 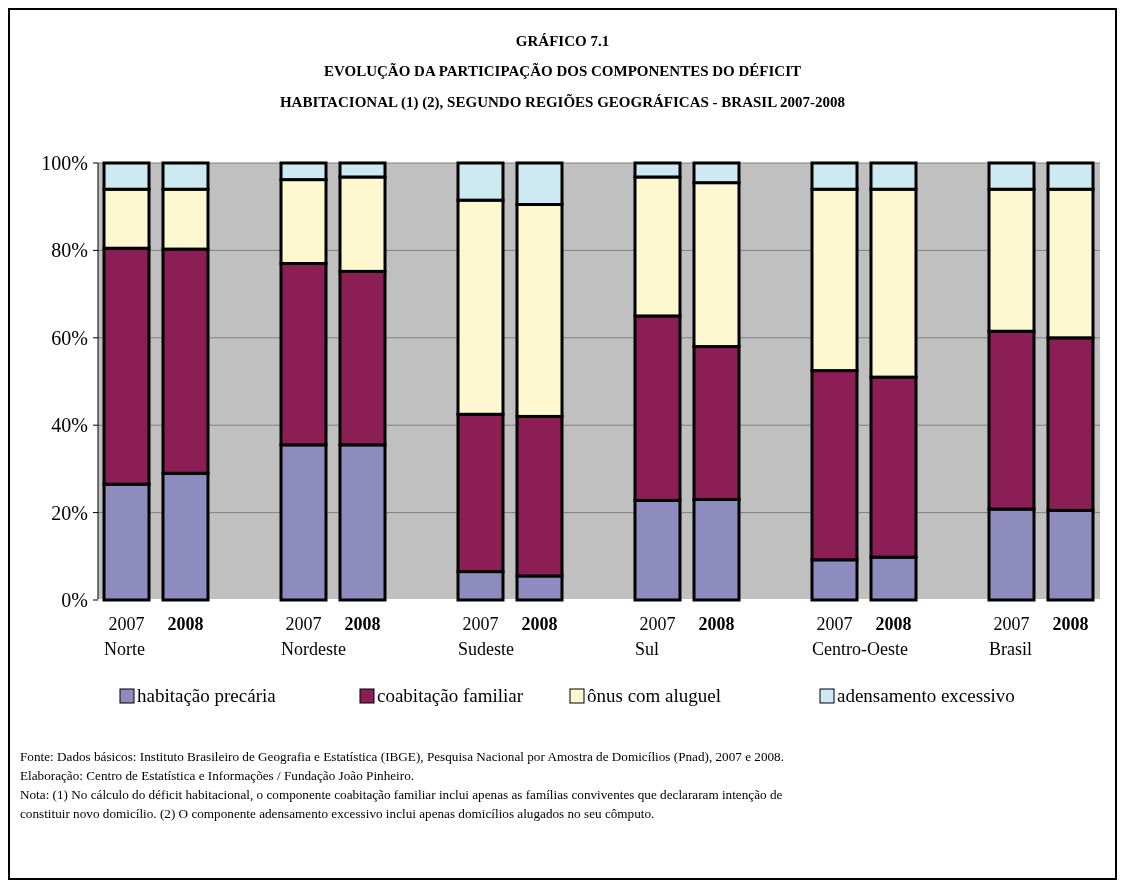 What do you see at coordinates (69, 425) in the screenshot?
I see `y-tick-label: 40%` at bounding box center [69, 425].